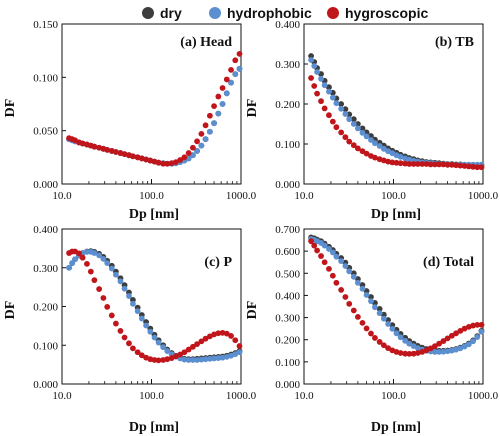 The image size is (500, 436). Describe the element at coordinates (287, 145) in the screenshot. I see `y-tick-label: 0.100` at that location.